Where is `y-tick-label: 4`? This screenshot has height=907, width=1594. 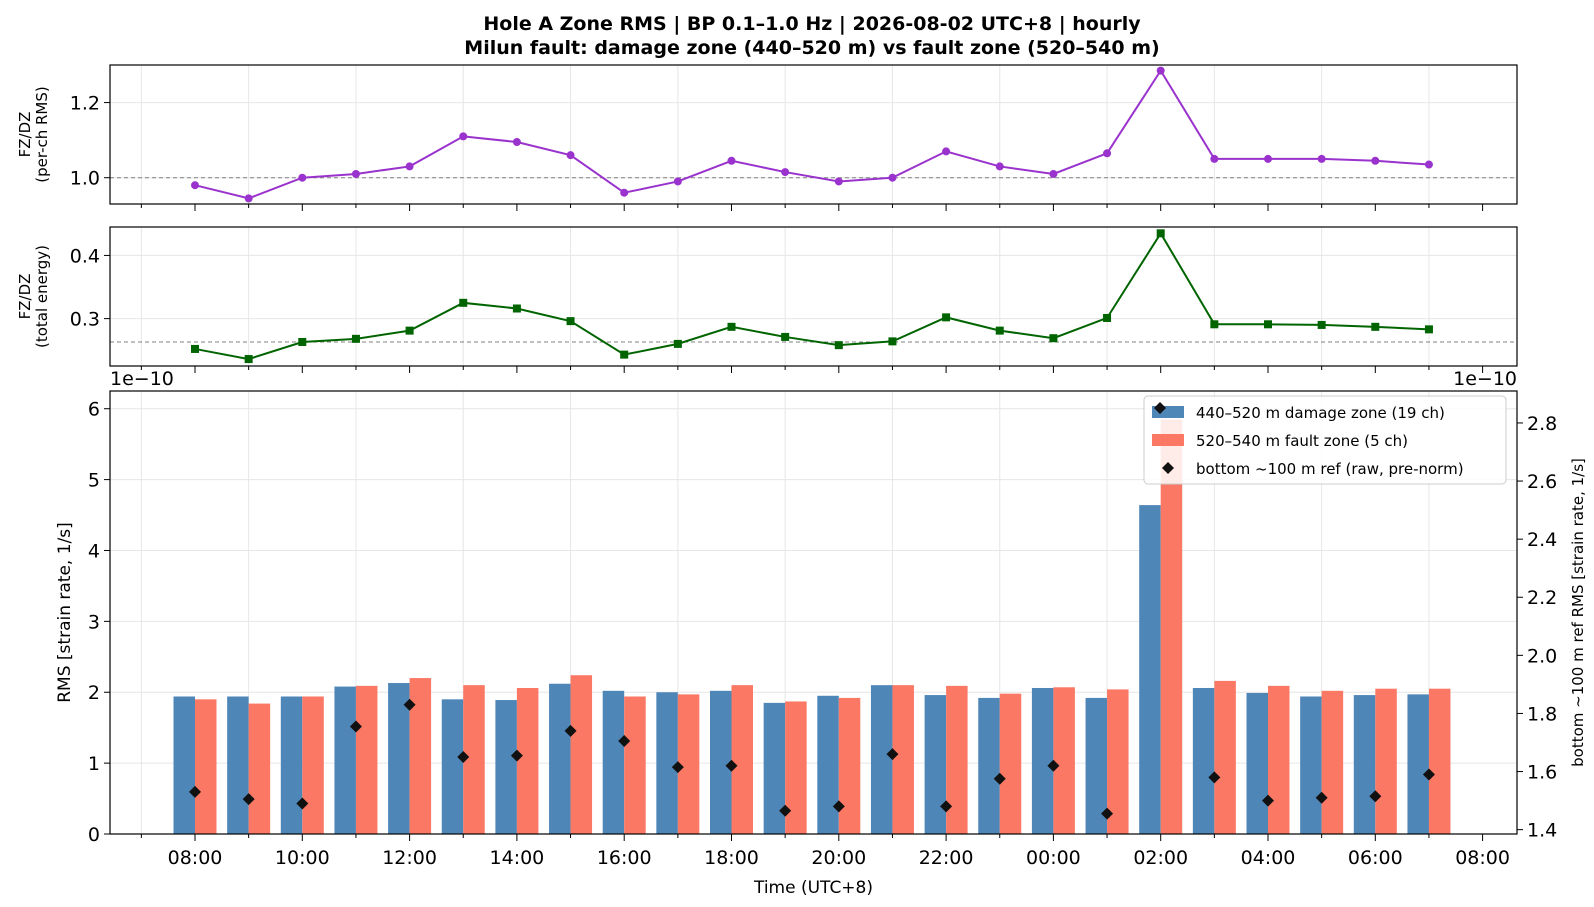 y-tick-label: 4 is located at coordinates (94, 551).